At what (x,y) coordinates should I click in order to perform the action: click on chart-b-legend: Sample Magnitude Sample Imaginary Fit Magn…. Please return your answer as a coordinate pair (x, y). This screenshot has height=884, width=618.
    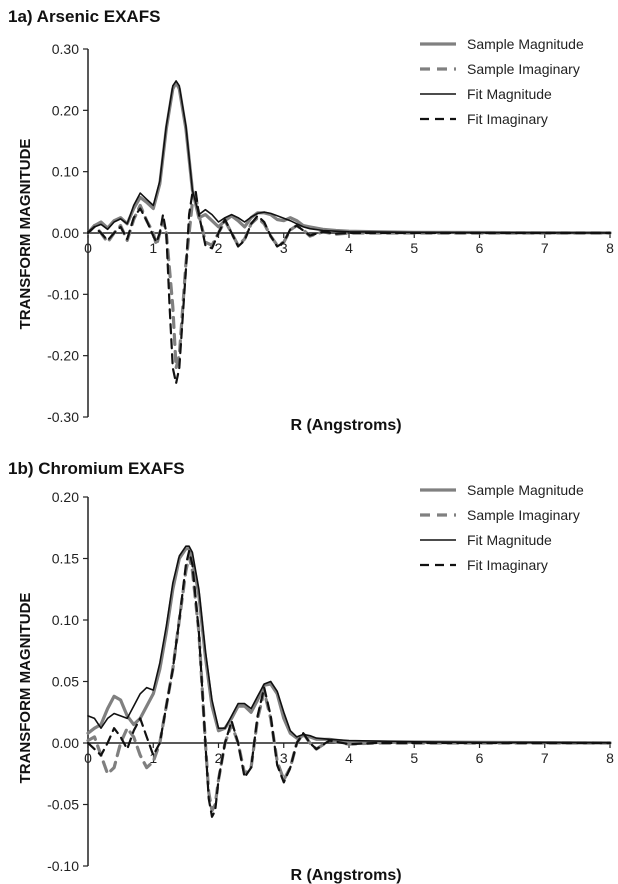
    Looking at the image, I should click on (502, 527).